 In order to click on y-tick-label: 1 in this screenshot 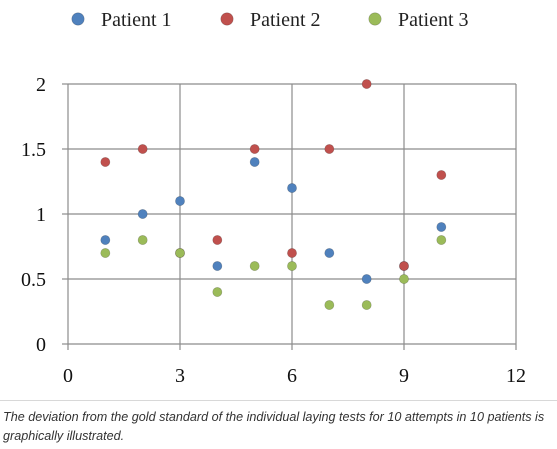, I will do `click(41, 215)`.